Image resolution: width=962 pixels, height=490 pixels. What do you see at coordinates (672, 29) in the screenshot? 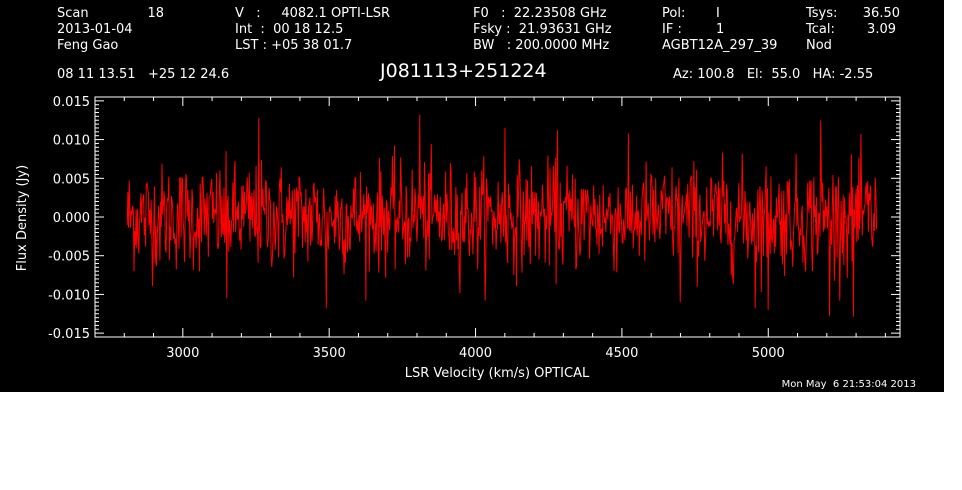
I see `if-label: IF :` at bounding box center [672, 29].